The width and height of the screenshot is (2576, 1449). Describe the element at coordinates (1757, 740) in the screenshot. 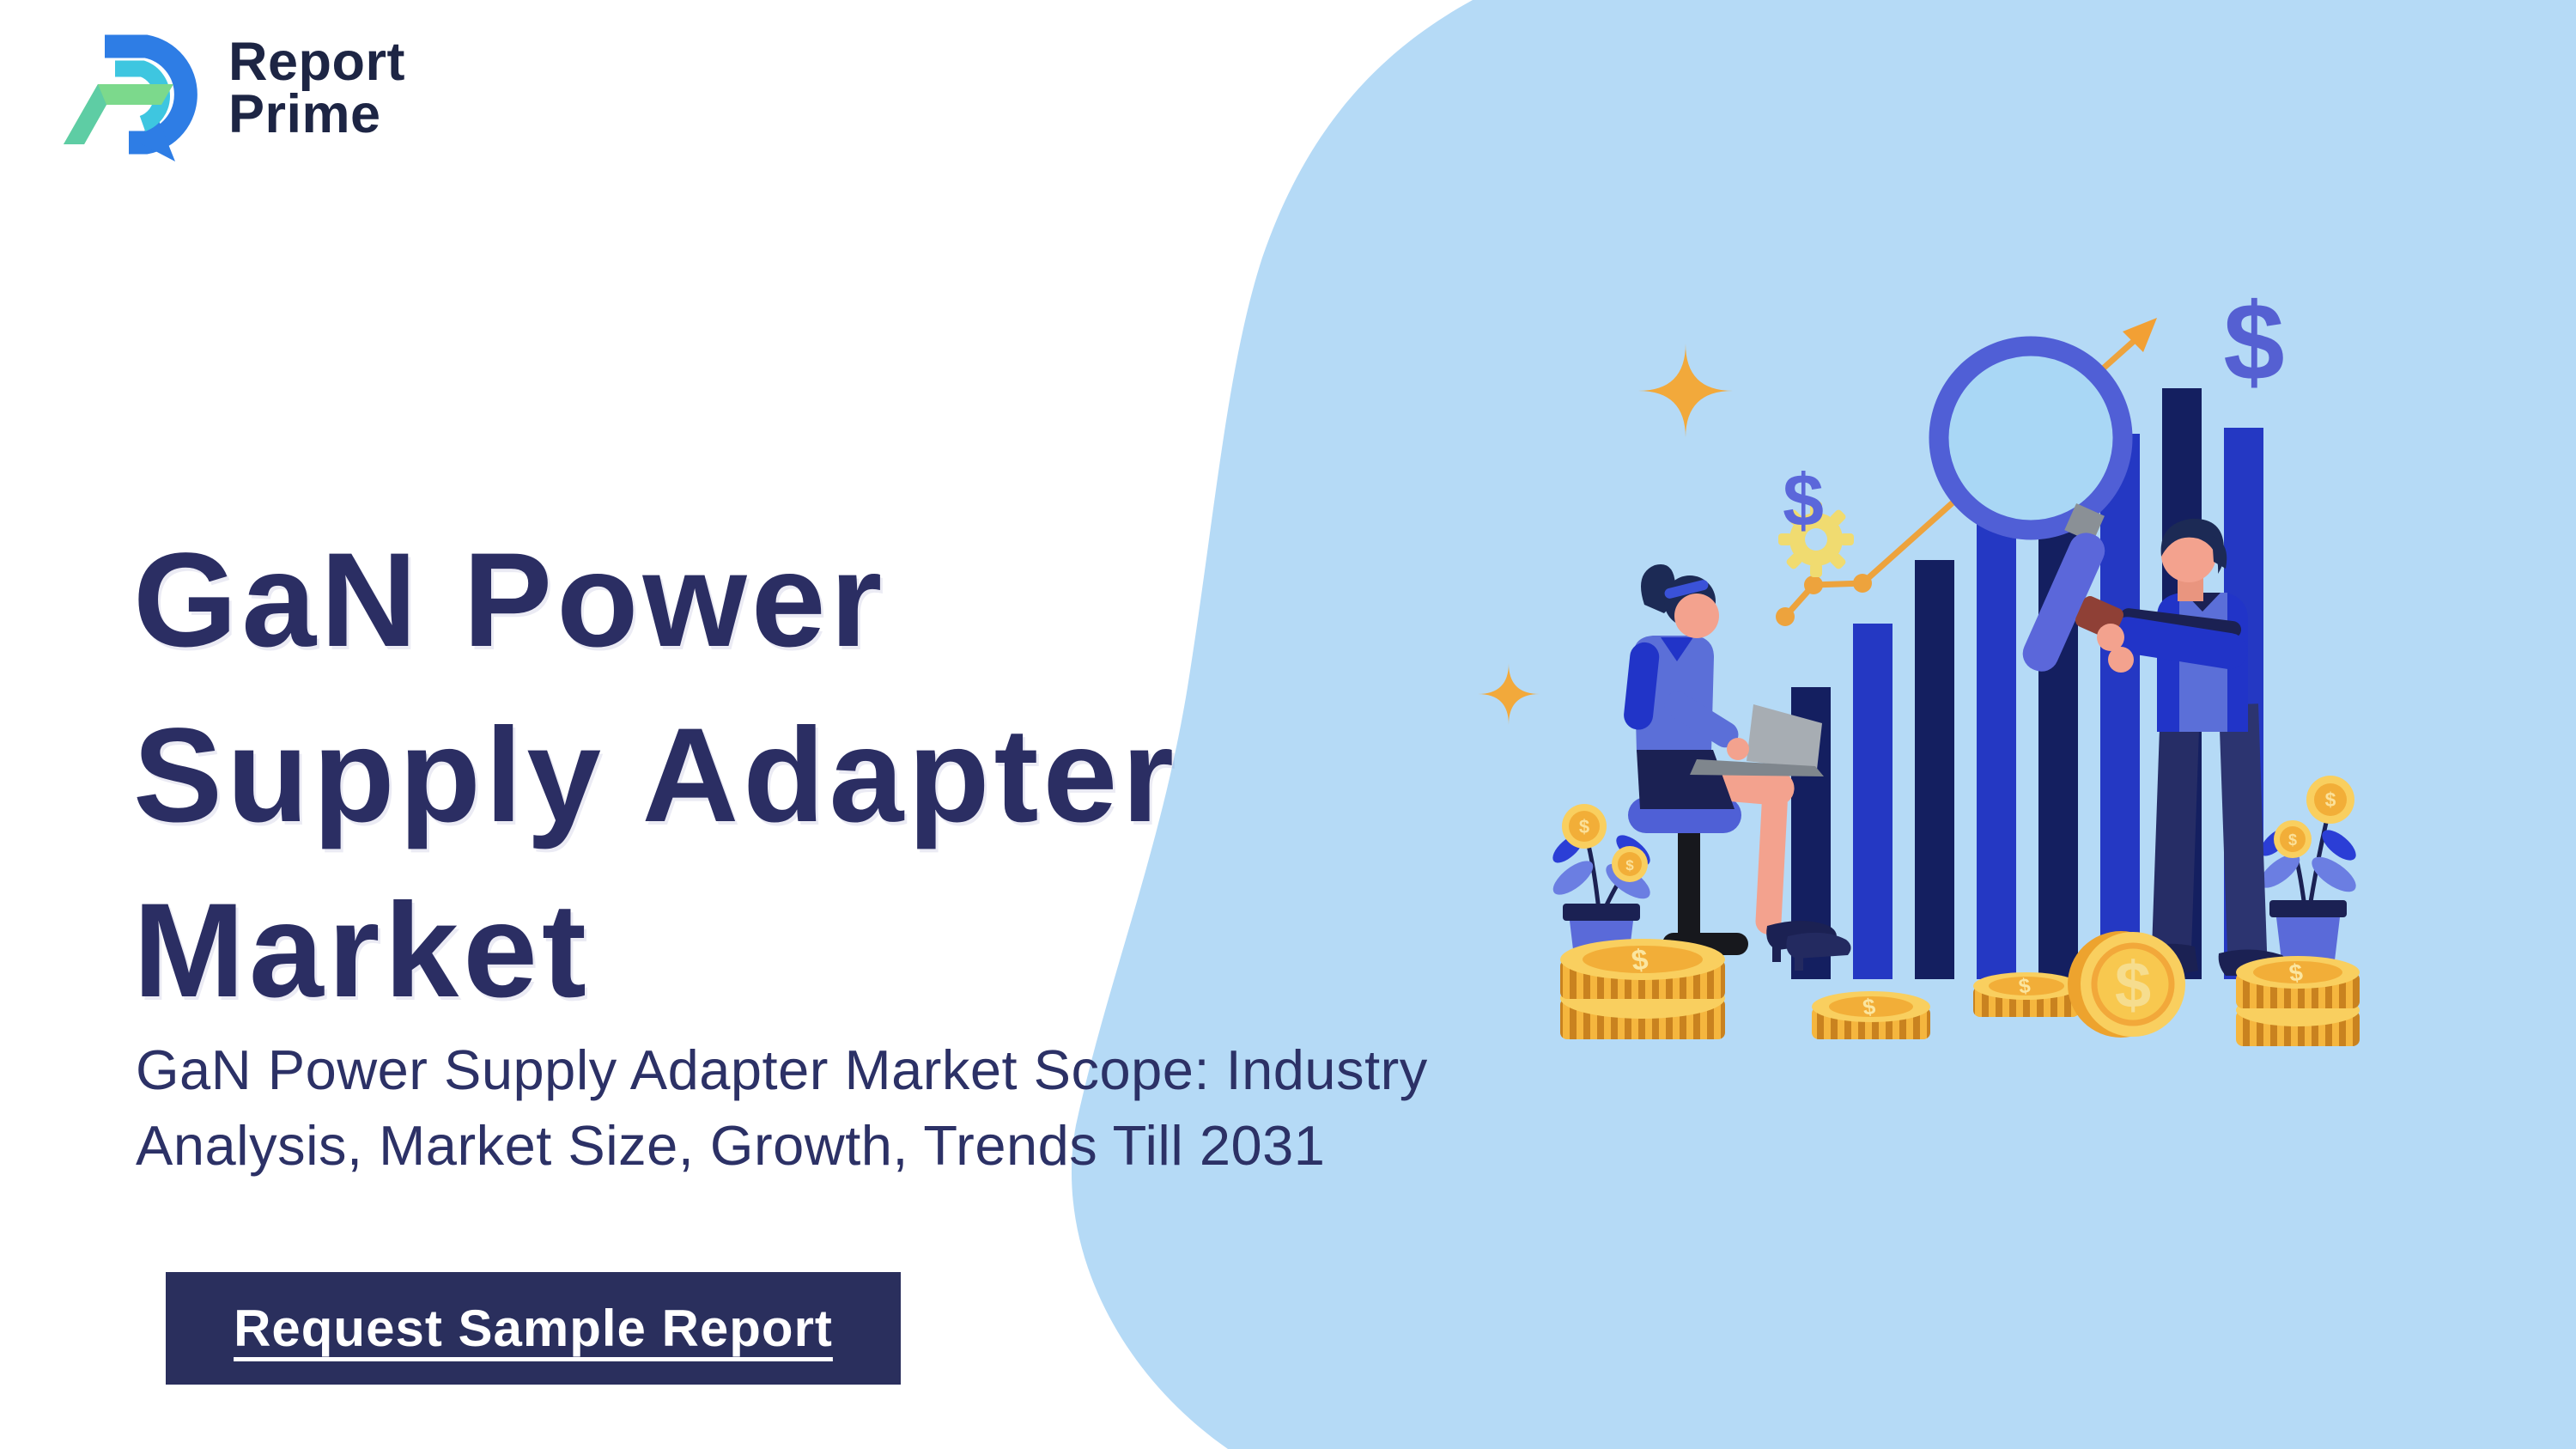

I see `laptop-icon` at that location.